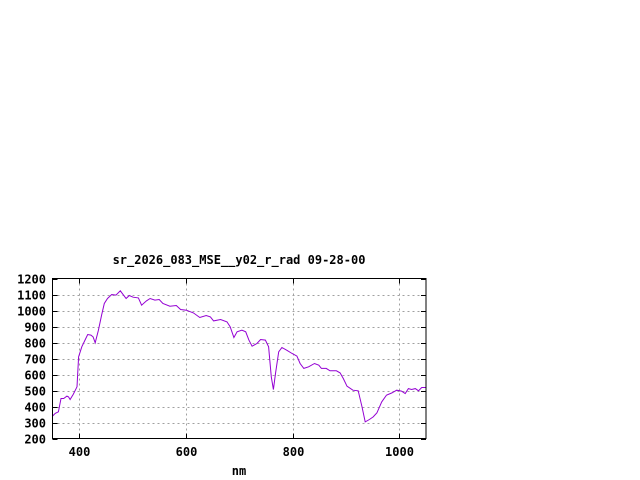 The height and width of the screenshot is (480, 640). I want to click on x-tick-label: 600, so click(187, 452).